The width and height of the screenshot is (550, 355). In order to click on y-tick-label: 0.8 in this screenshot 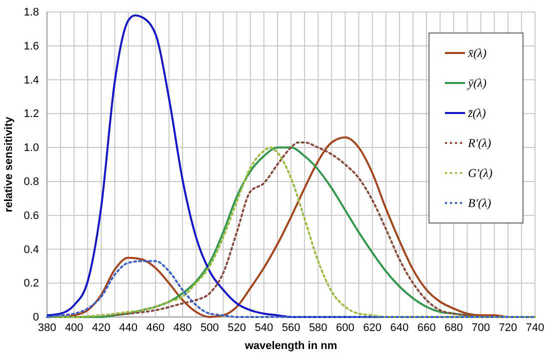, I will do `click(31, 182)`.